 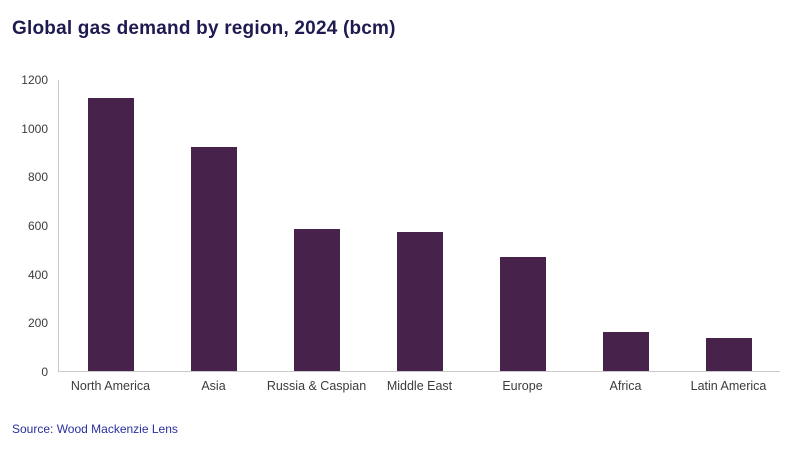 I want to click on x-axis-label: Middle East, so click(x=419, y=386).